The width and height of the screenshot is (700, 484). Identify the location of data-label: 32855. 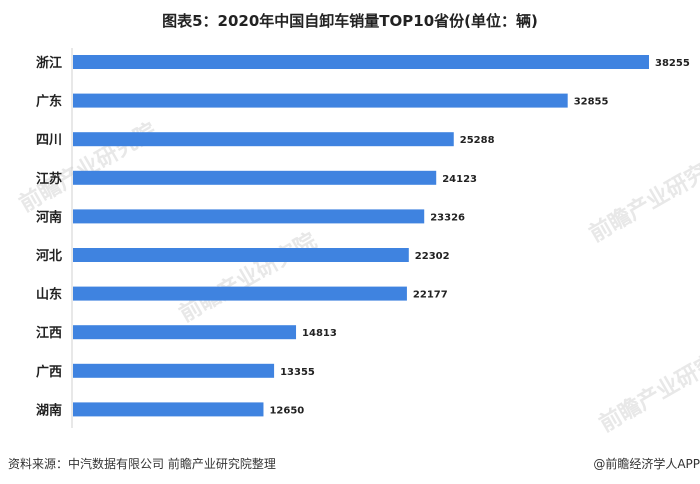
(591, 102).